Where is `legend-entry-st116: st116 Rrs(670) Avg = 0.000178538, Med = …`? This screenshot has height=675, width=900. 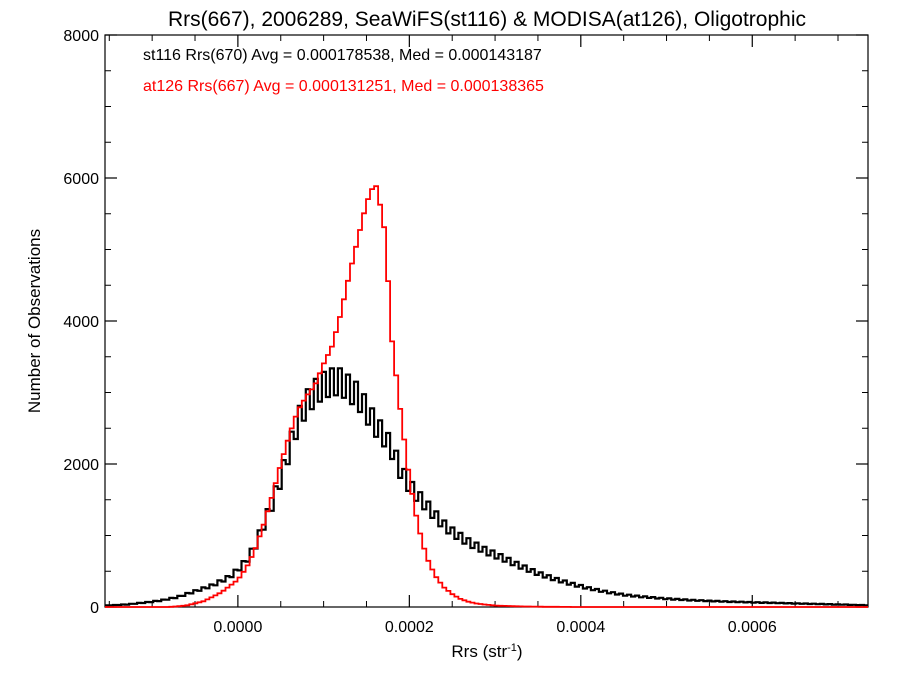
legend-entry-st116: st116 Rrs(670) Avg = 0.000178538, Med = … is located at coordinates (342, 55).